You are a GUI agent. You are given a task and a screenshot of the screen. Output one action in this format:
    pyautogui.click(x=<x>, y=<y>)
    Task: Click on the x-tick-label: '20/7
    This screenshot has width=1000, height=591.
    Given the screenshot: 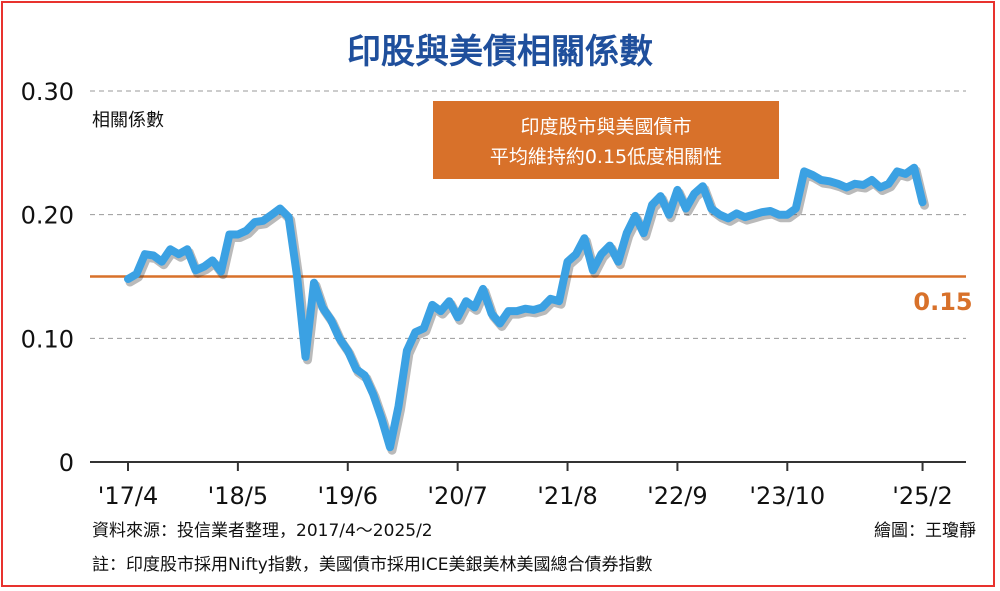 What is the action you would take?
    pyautogui.click(x=457, y=496)
    